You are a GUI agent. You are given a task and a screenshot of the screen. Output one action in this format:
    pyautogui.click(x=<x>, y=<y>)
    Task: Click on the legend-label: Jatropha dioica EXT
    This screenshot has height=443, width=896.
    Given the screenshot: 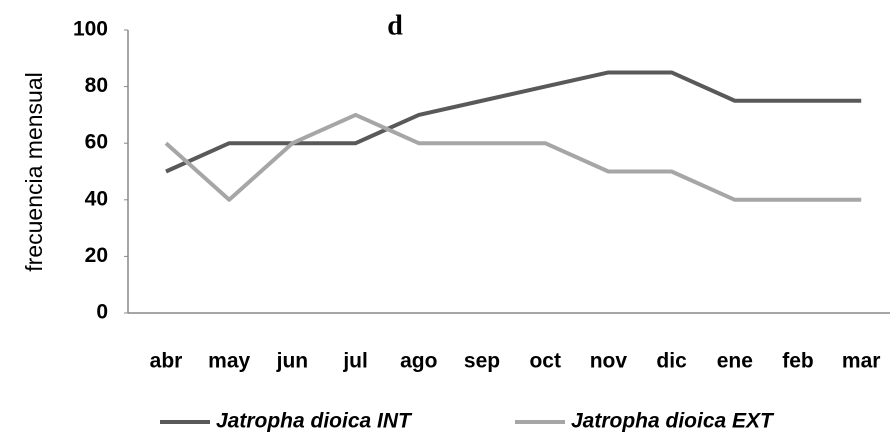 What is the action you would take?
    pyautogui.click(x=673, y=421)
    